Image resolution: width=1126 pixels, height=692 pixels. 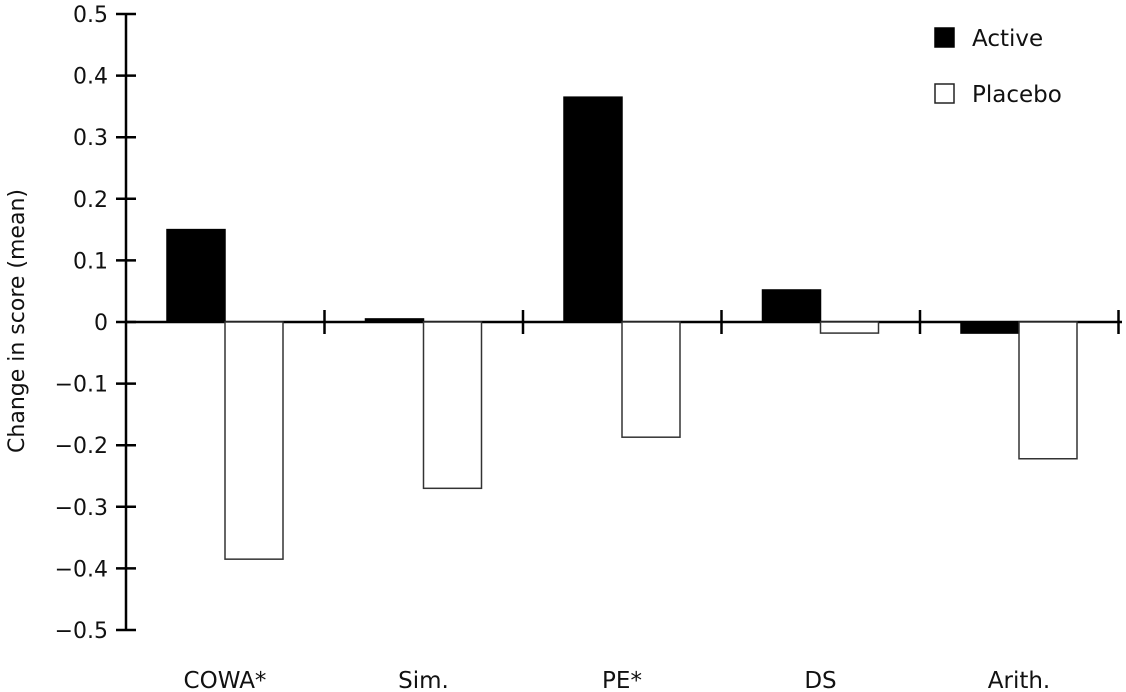 I want to click on y-tick-label: 0.1, so click(x=90, y=261).